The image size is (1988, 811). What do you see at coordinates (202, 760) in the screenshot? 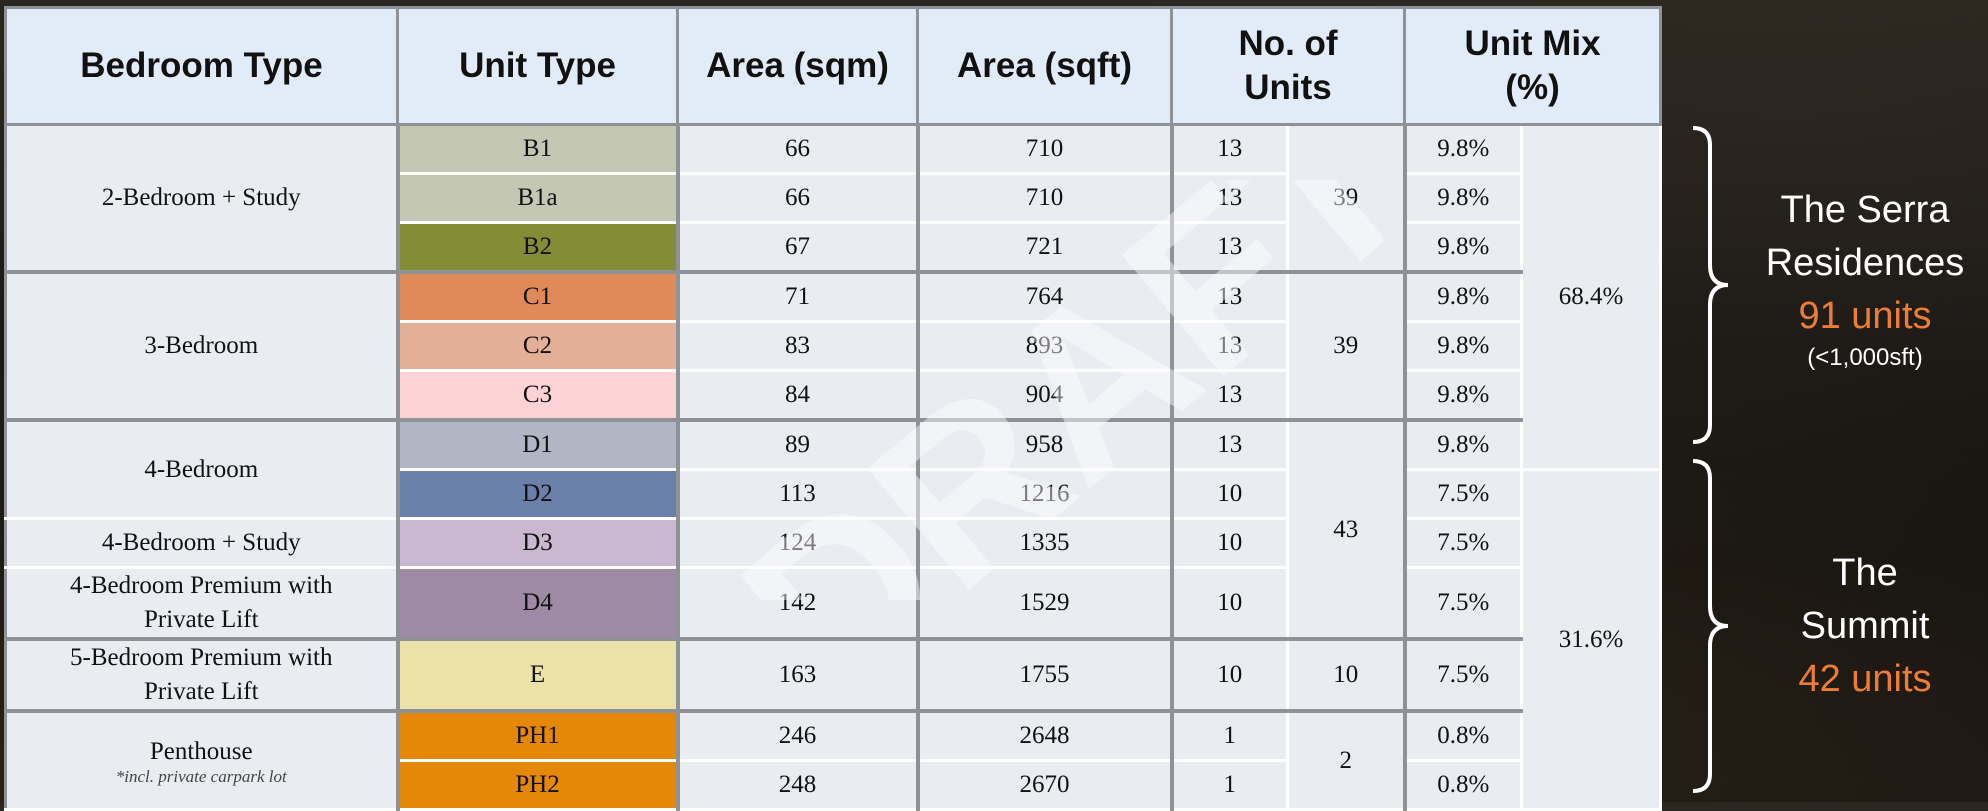
I see `bedroom-type-cell: Penthouse *incl. private carpark lot` at bounding box center [202, 760].